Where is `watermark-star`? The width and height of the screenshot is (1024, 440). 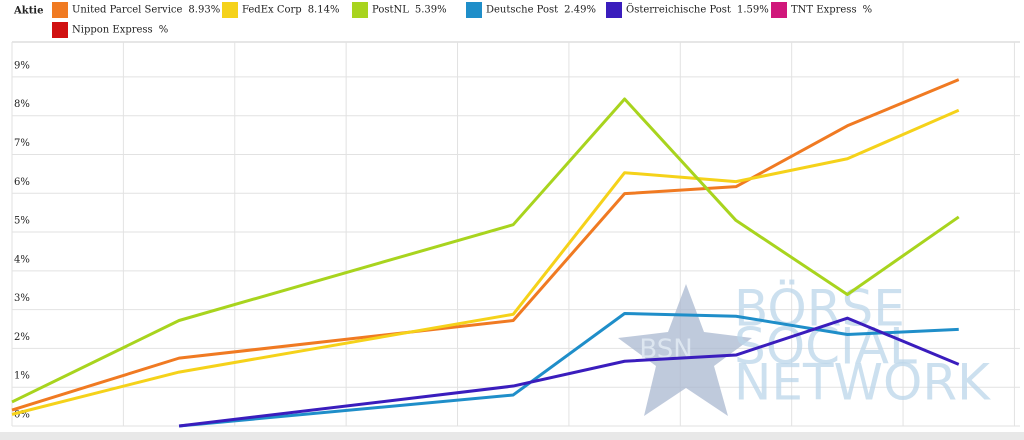 watermark-star is located at coordinates (685, 350).